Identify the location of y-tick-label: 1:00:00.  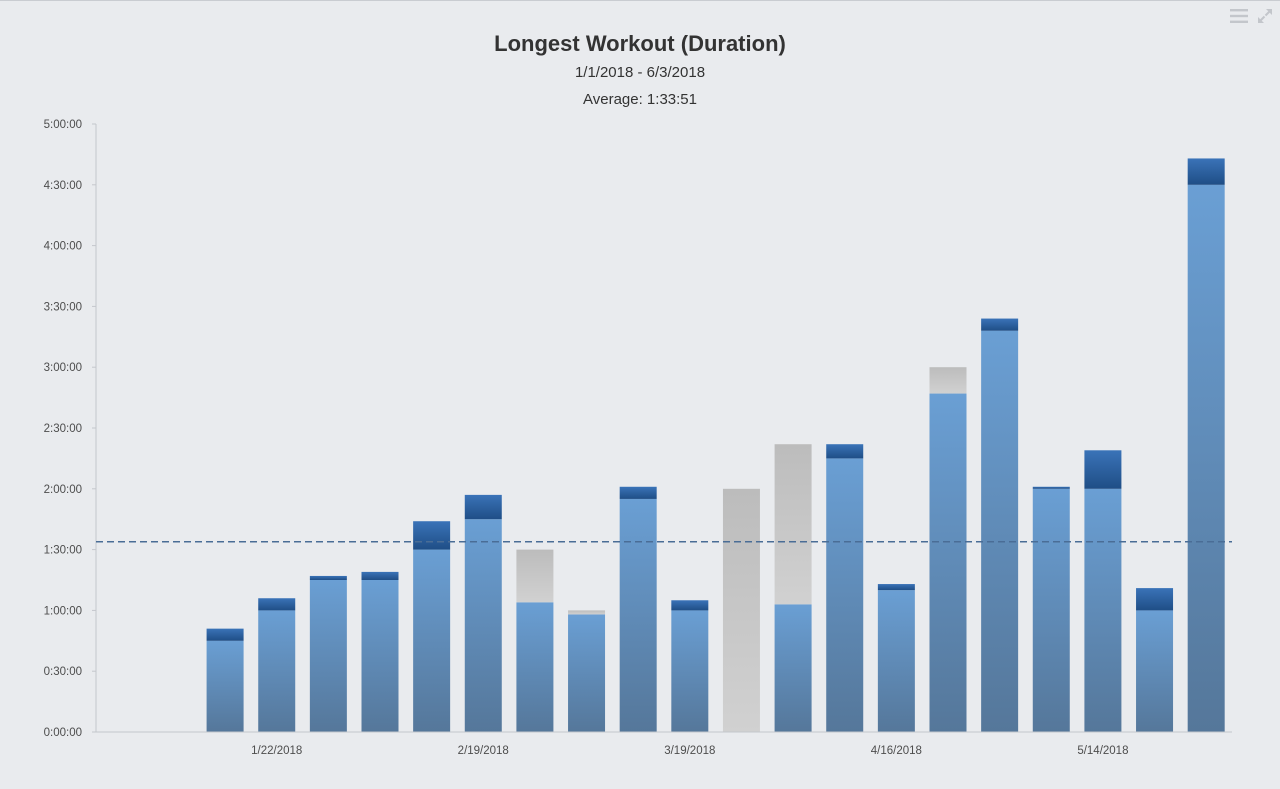
(63, 611).